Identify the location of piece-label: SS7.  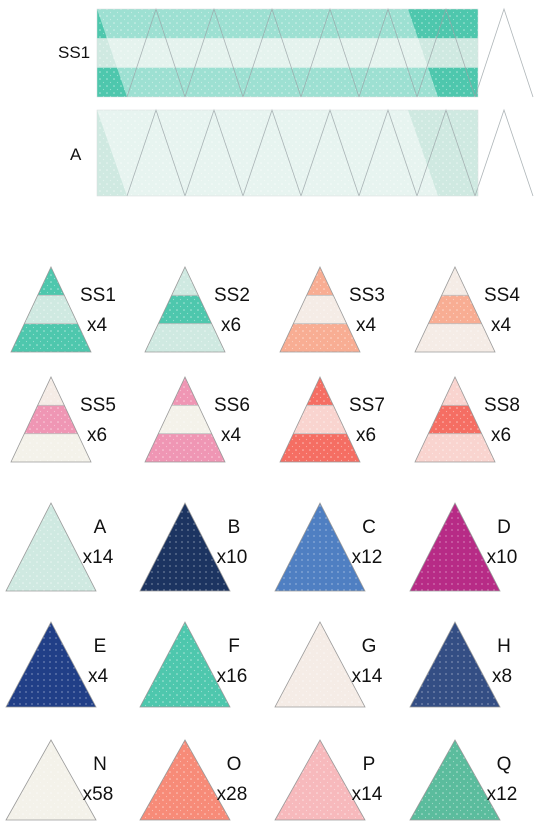
(367, 405).